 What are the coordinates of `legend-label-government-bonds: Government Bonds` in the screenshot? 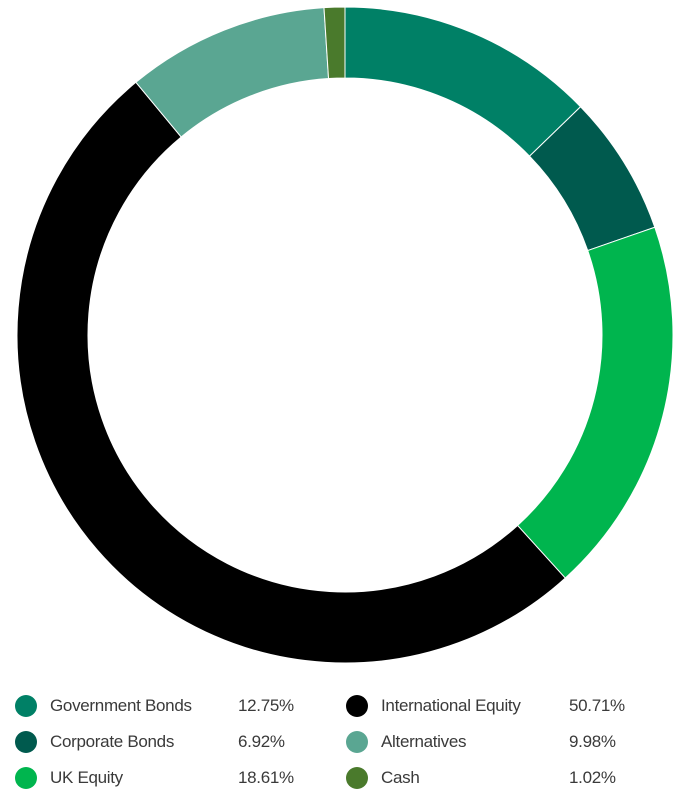 It's located at (121, 705).